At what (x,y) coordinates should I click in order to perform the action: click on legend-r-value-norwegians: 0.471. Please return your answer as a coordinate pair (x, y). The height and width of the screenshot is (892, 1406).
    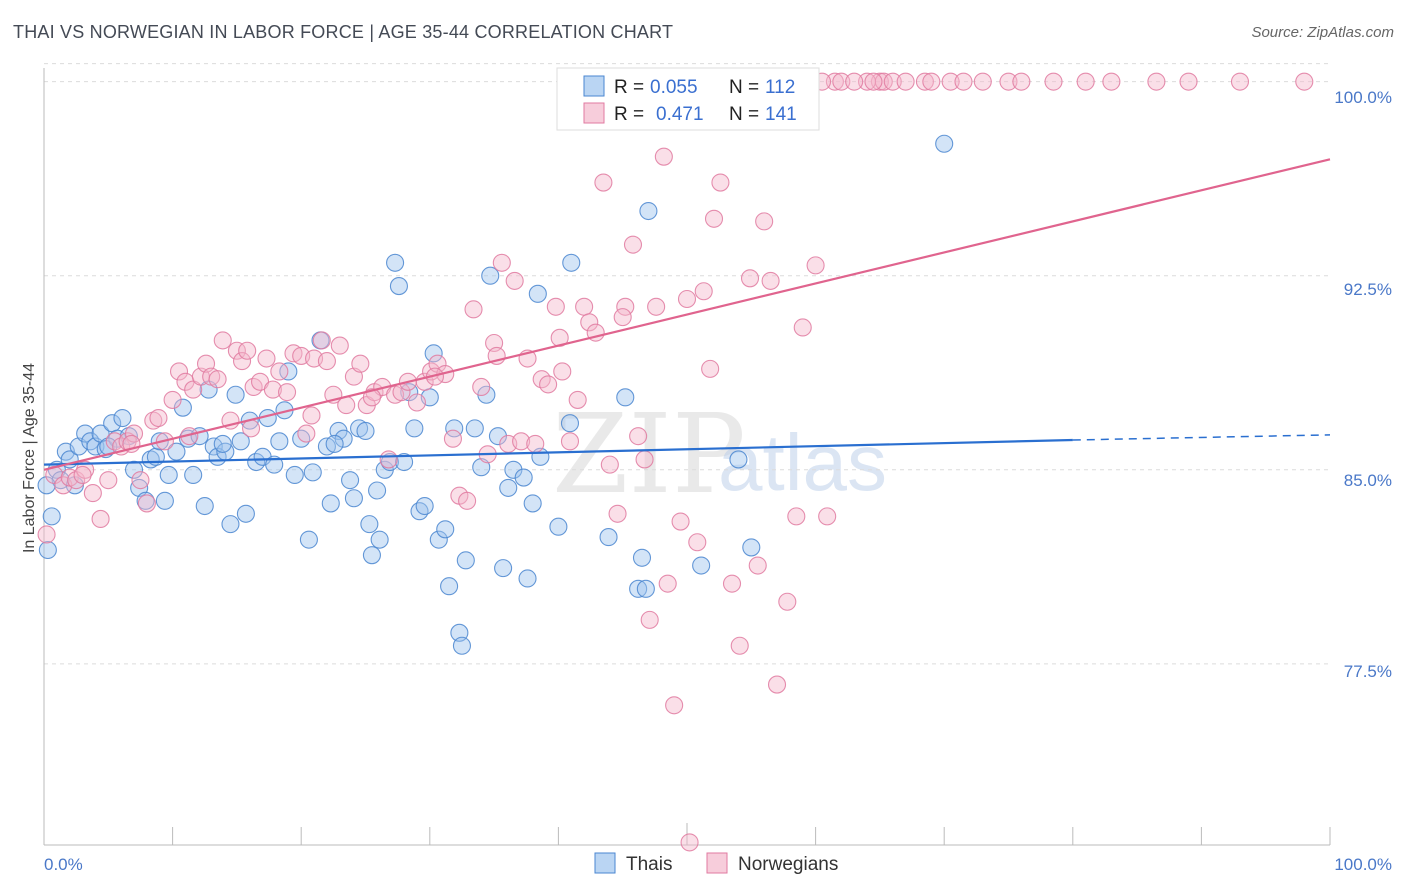
    Looking at the image, I should click on (680, 114).